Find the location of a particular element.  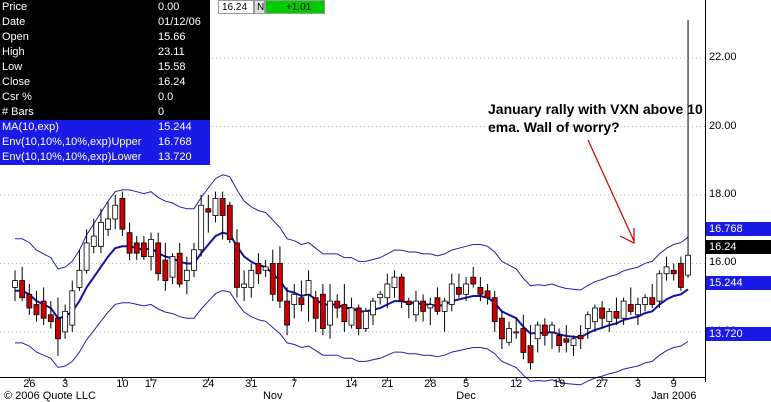

indicator-value: 16.768 is located at coordinates (175, 142).